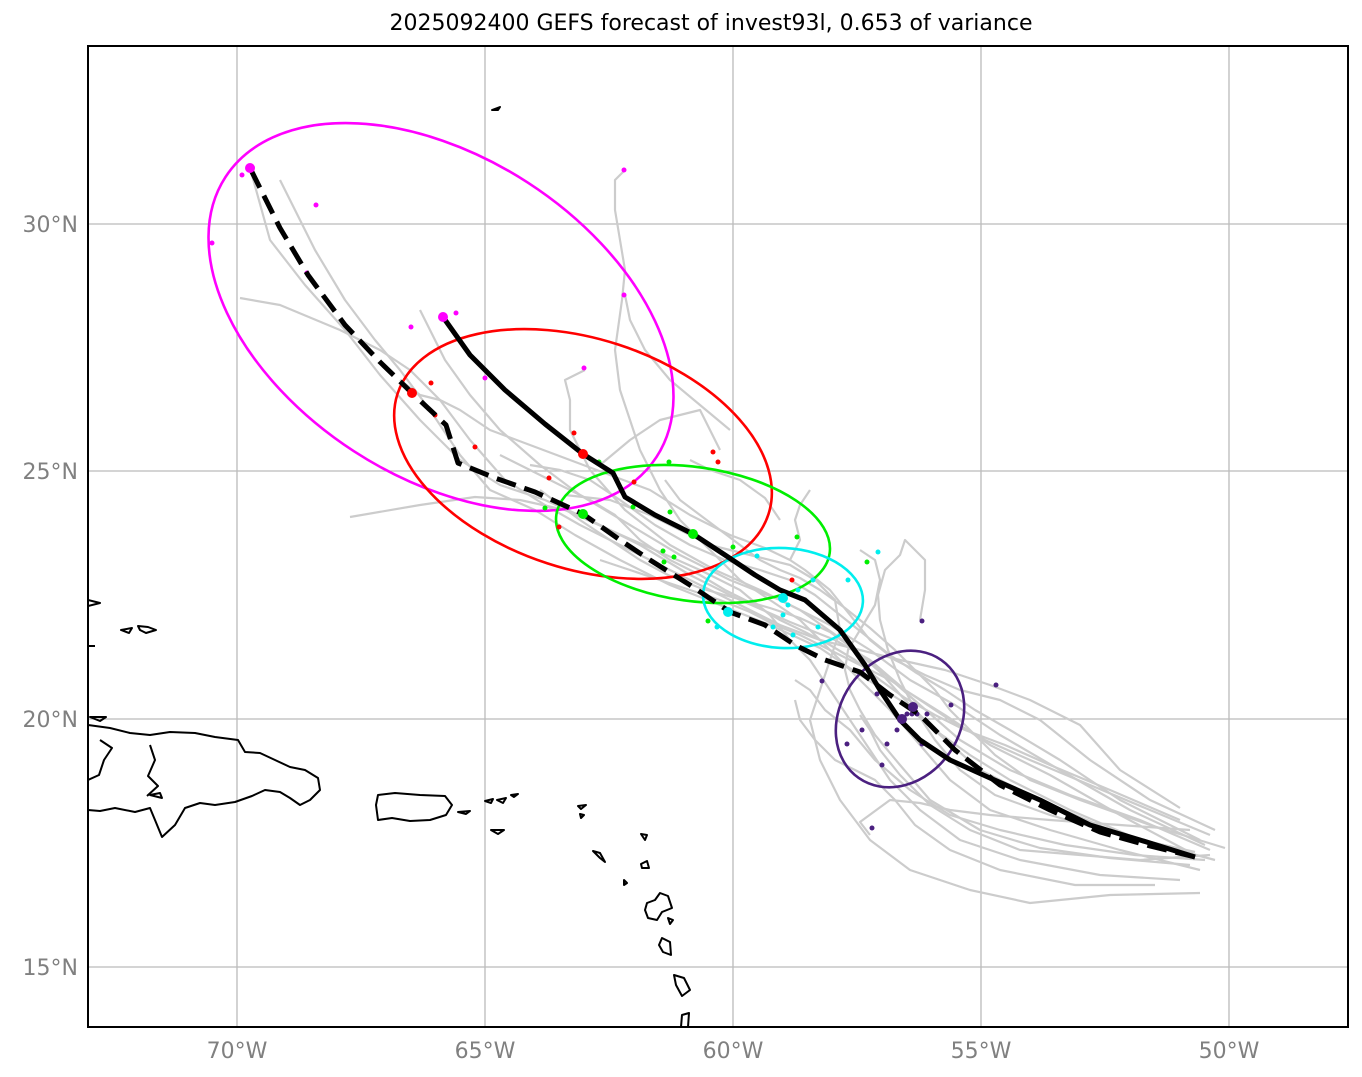 The image size is (1362, 1077). Describe the element at coordinates (496, 108) in the screenshot. I see `bermuda` at that location.